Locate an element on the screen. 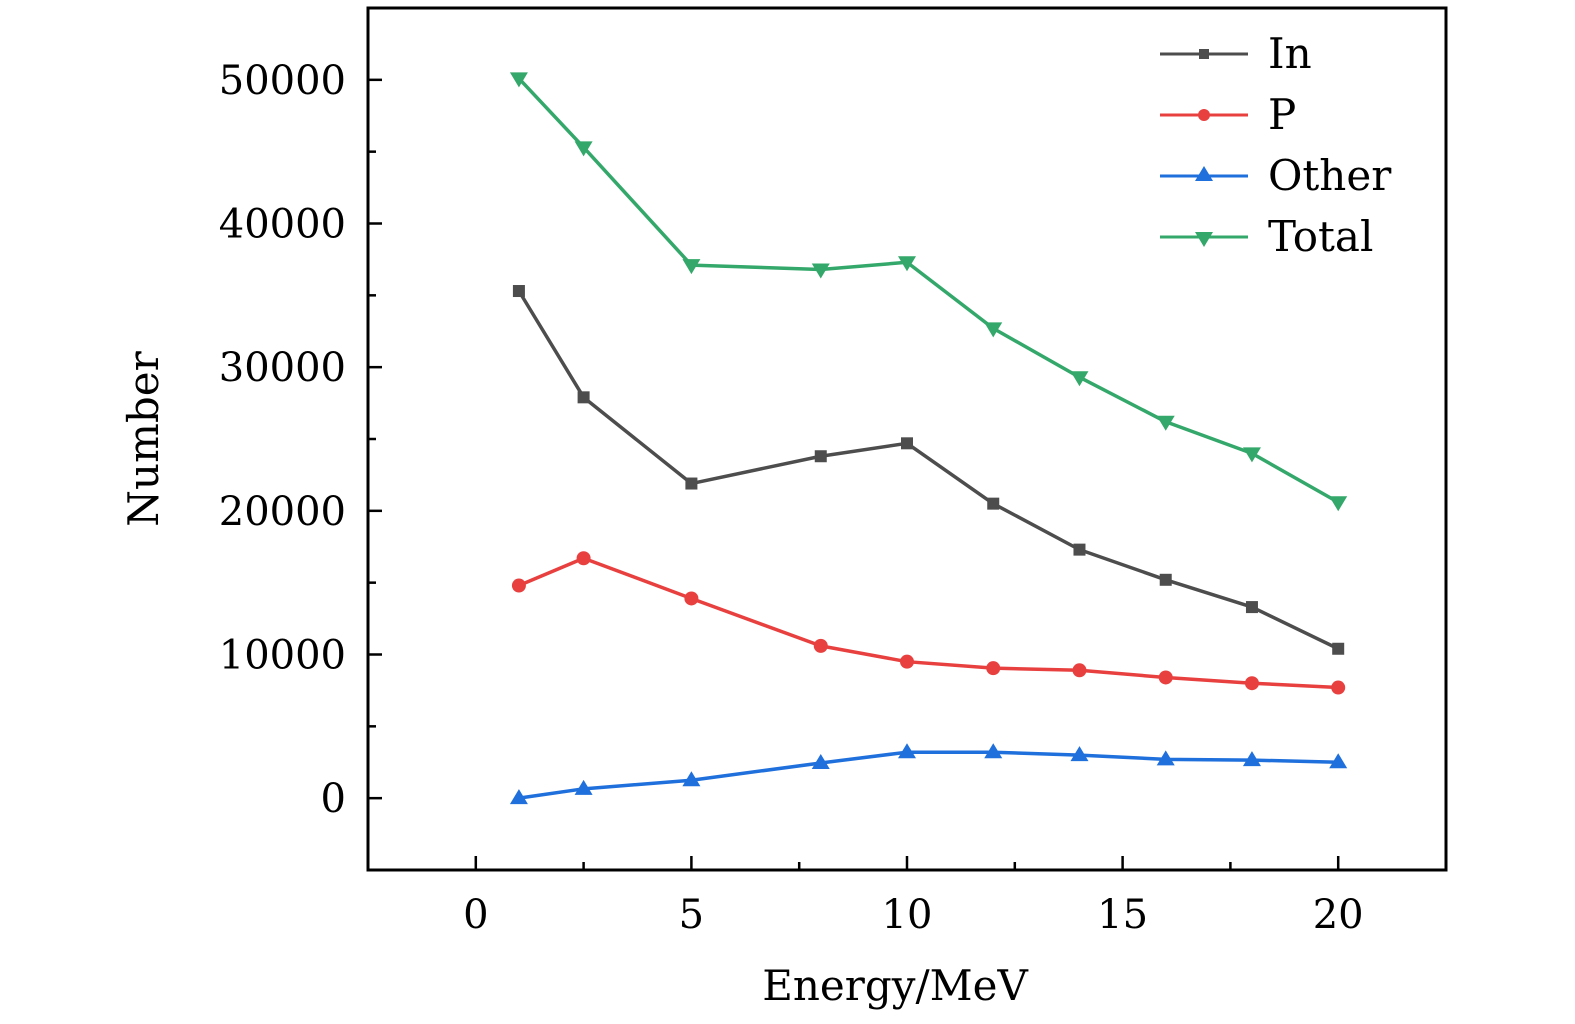 The image size is (1575, 1024). y-tick-label: 40000 is located at coordinates (282, 225).